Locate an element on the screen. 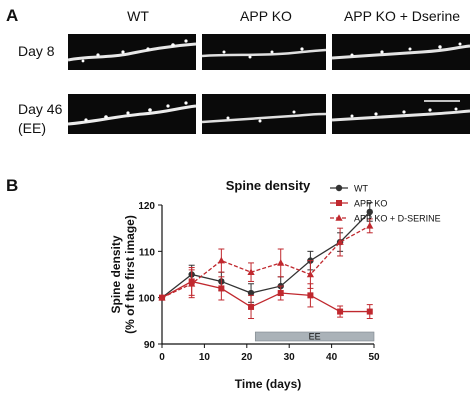 The image size is (474, 410). y-axis-label-line1: Spine density is located at coordinates (116, 274).